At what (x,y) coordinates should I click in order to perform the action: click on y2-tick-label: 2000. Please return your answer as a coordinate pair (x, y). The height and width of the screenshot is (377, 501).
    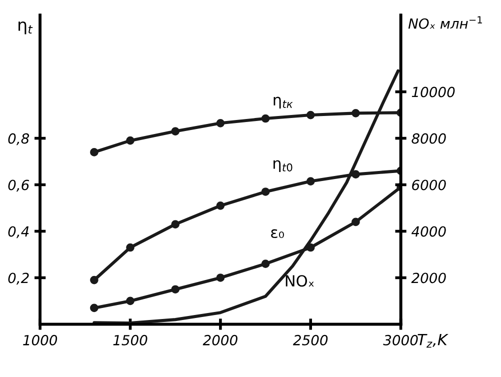
    Looking at the image, I should click on (428, 278).